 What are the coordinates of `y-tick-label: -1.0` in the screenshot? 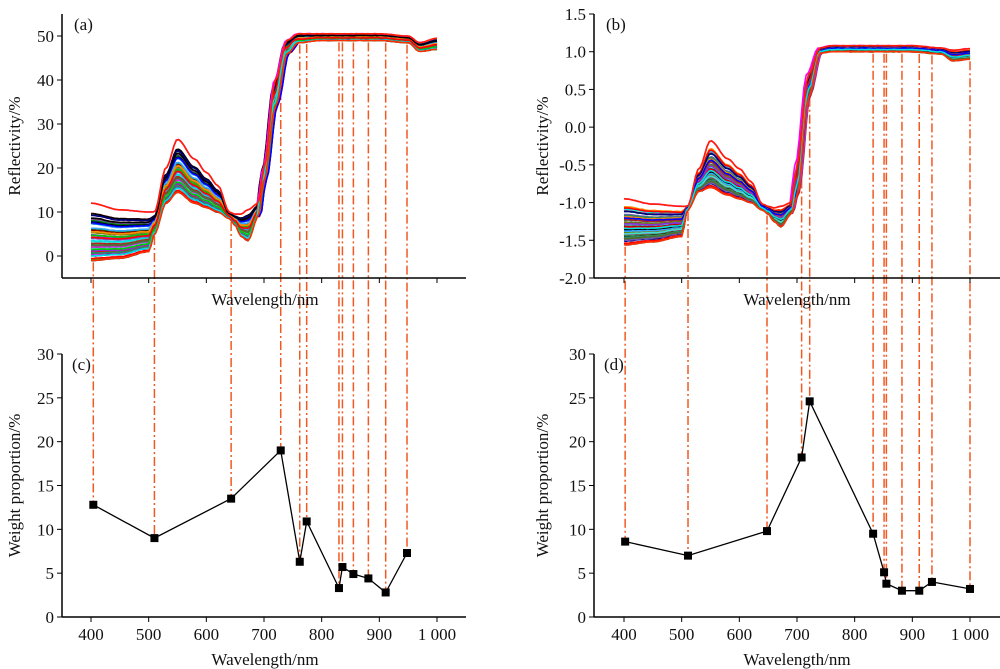 It's located at (572, 203).